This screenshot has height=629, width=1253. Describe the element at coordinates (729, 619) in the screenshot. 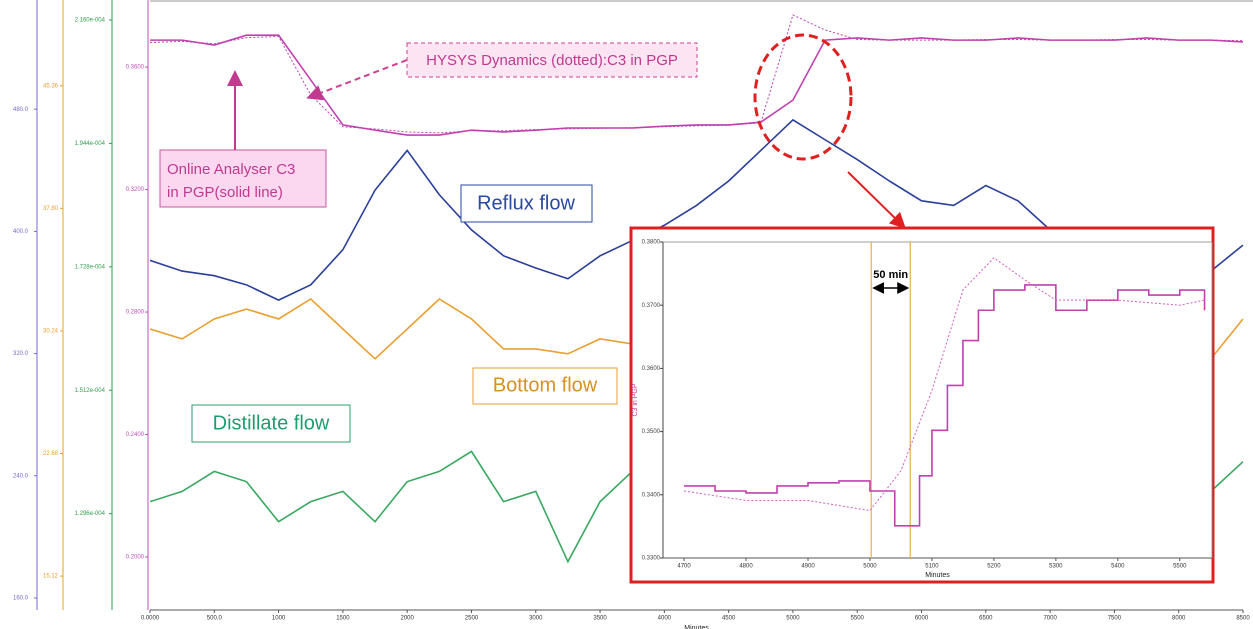

I see `x-tick-label: 4500` at that location.